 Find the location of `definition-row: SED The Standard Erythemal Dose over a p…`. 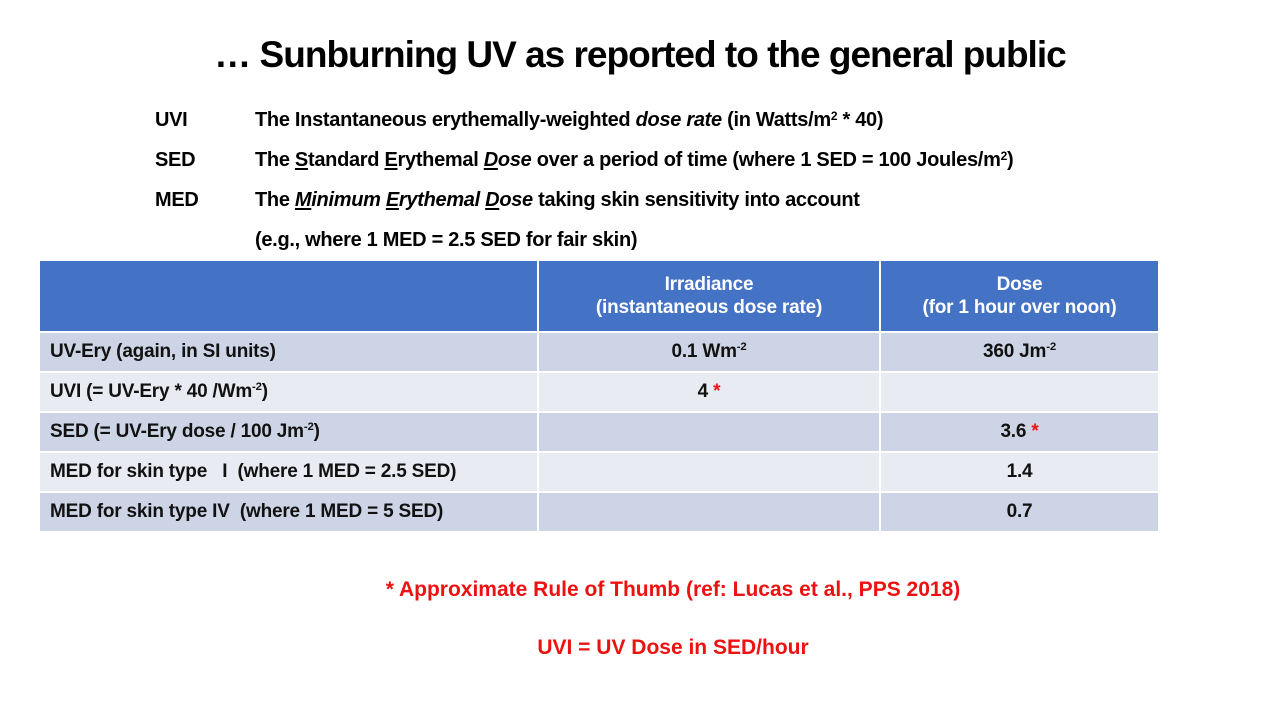

definition-row: SED The Standard Erythemal Dose over a p… is located at coordinates (584, 160).